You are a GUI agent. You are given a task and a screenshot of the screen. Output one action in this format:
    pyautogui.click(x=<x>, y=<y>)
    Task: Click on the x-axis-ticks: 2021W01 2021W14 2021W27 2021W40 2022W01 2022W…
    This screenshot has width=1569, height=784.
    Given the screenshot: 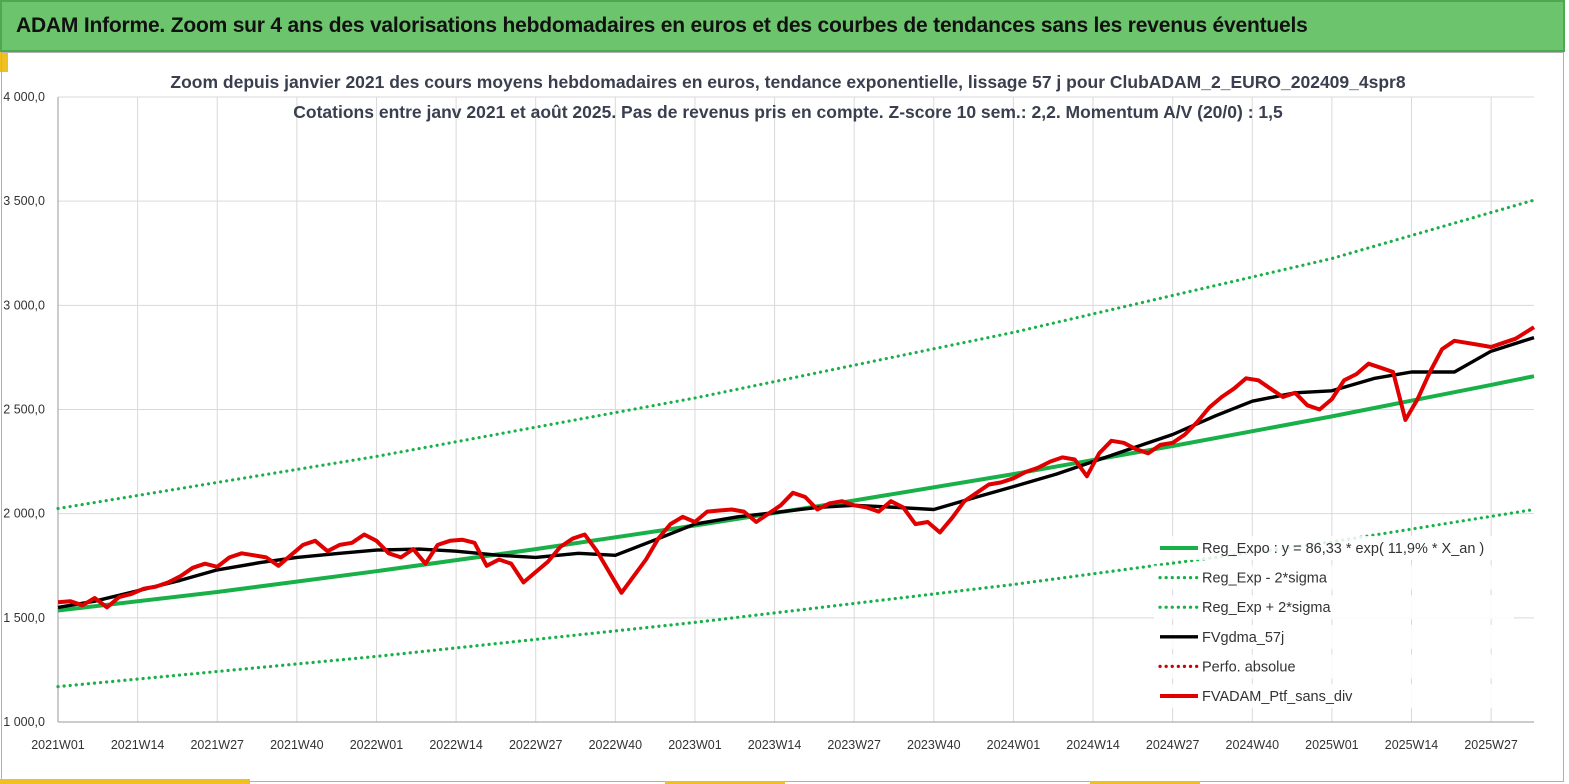 What is the action you would take?
    pyautogui.click(x=774, y=745)
    